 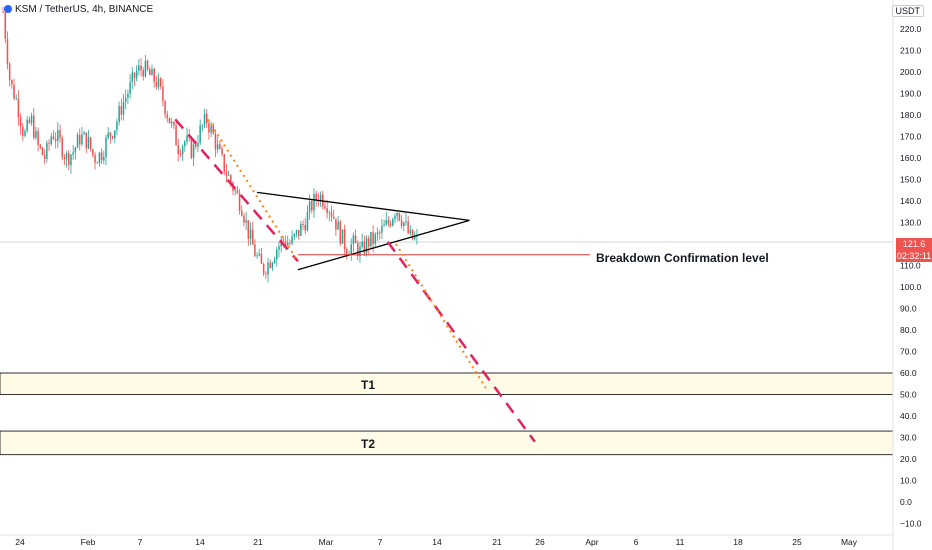 I want to click on y-tick-label: 20.0, so click(x=908, y=459).